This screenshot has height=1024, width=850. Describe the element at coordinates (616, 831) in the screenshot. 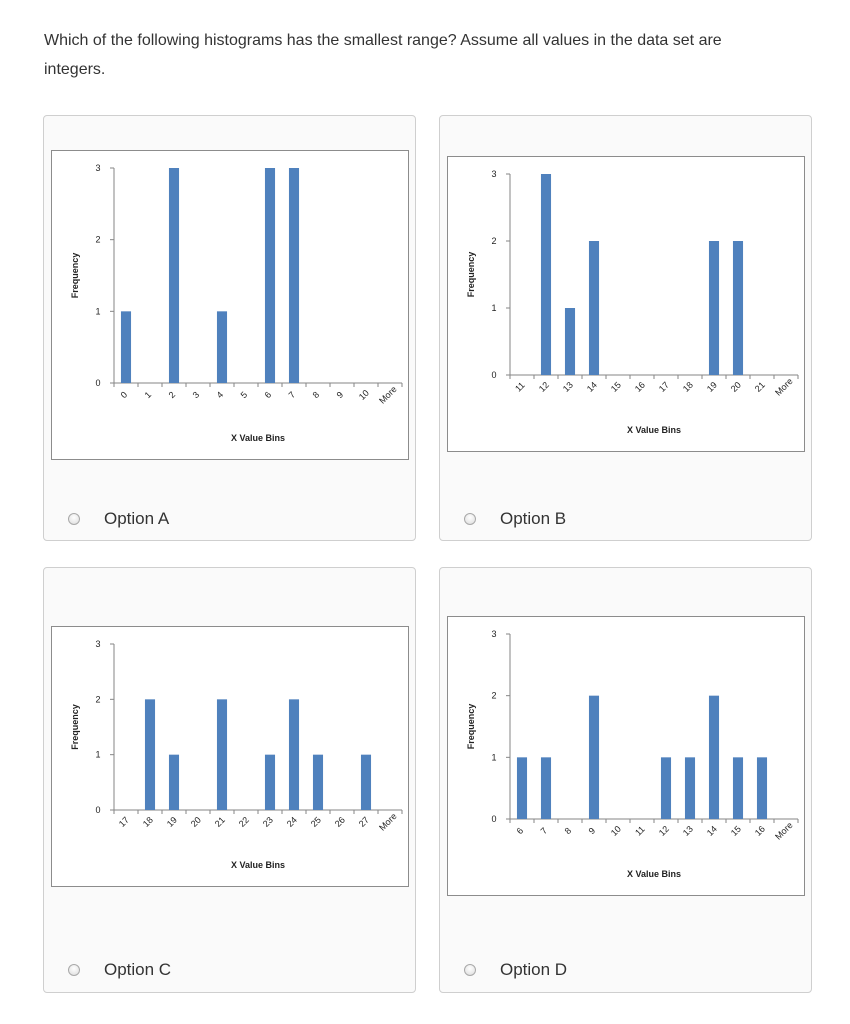

I see `x-tick-label: 10` at that location.